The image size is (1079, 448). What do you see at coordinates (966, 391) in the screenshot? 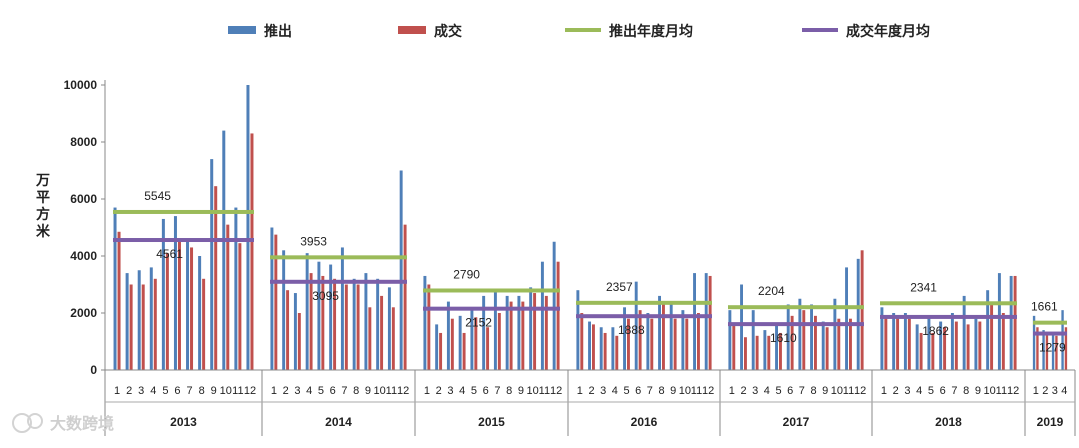
I see `month-label: 8` at bounding box center [966, 391].